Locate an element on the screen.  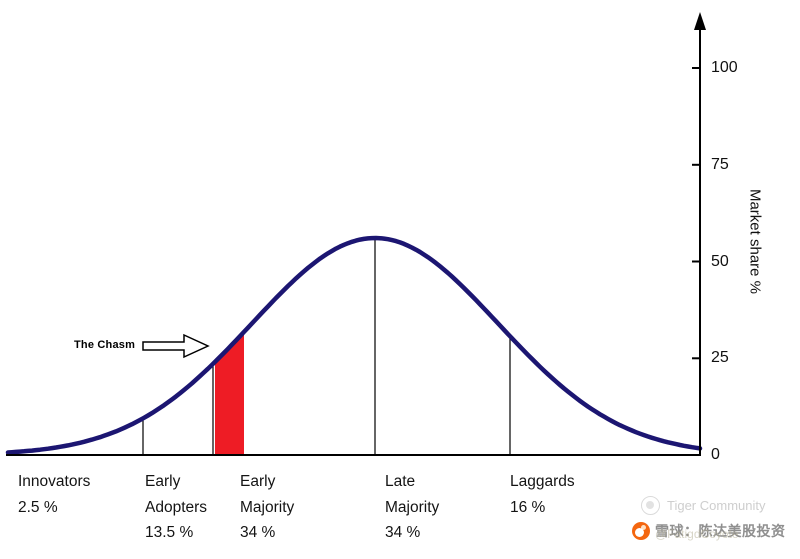
y-tick-label: 25 is located at coordinates (720, 358).